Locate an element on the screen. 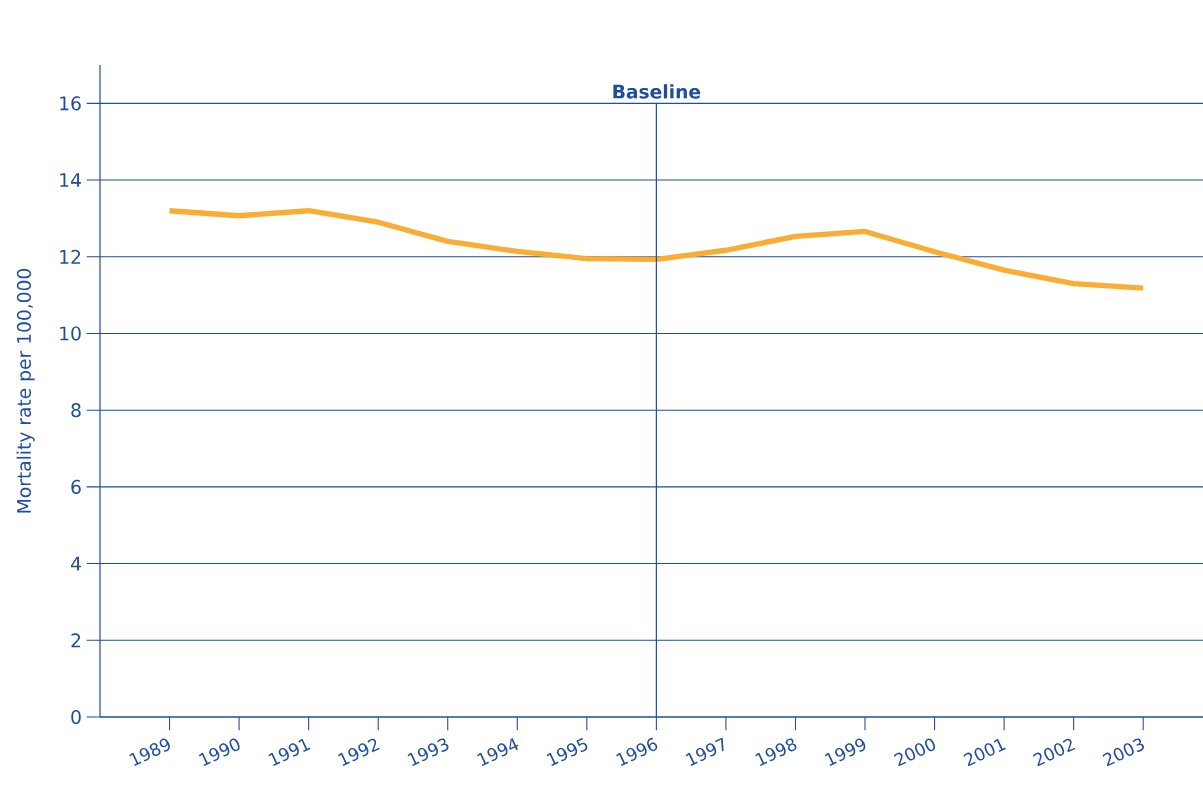  x-tick-label: 2000 is located at coordinates (914, 752).